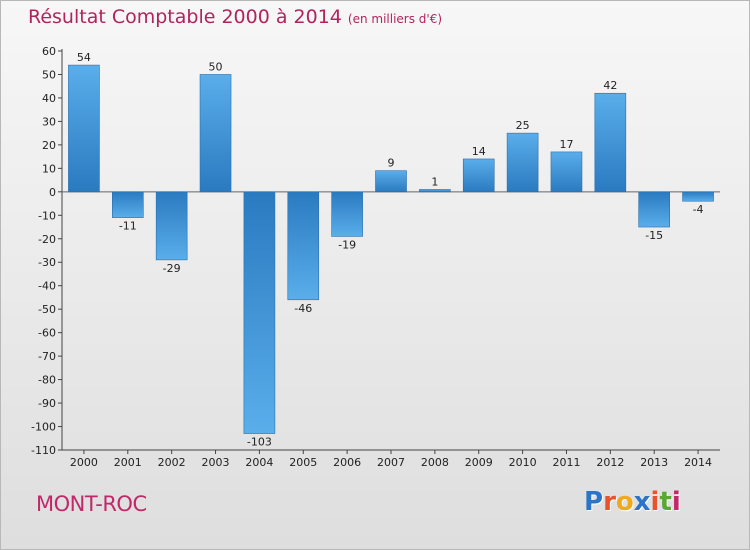  Describe the element at coordinates (347, 462) in the screenshot. I see `x-tick-label: 2006` at that location.